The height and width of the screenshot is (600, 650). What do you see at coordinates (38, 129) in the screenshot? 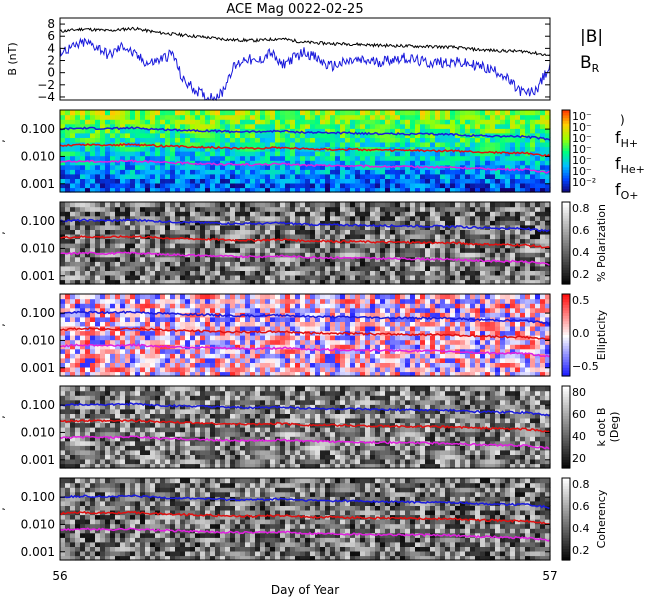
I see `power-spectrum-panel-ytick-label: 0.100` at bounding box center [38, 129].